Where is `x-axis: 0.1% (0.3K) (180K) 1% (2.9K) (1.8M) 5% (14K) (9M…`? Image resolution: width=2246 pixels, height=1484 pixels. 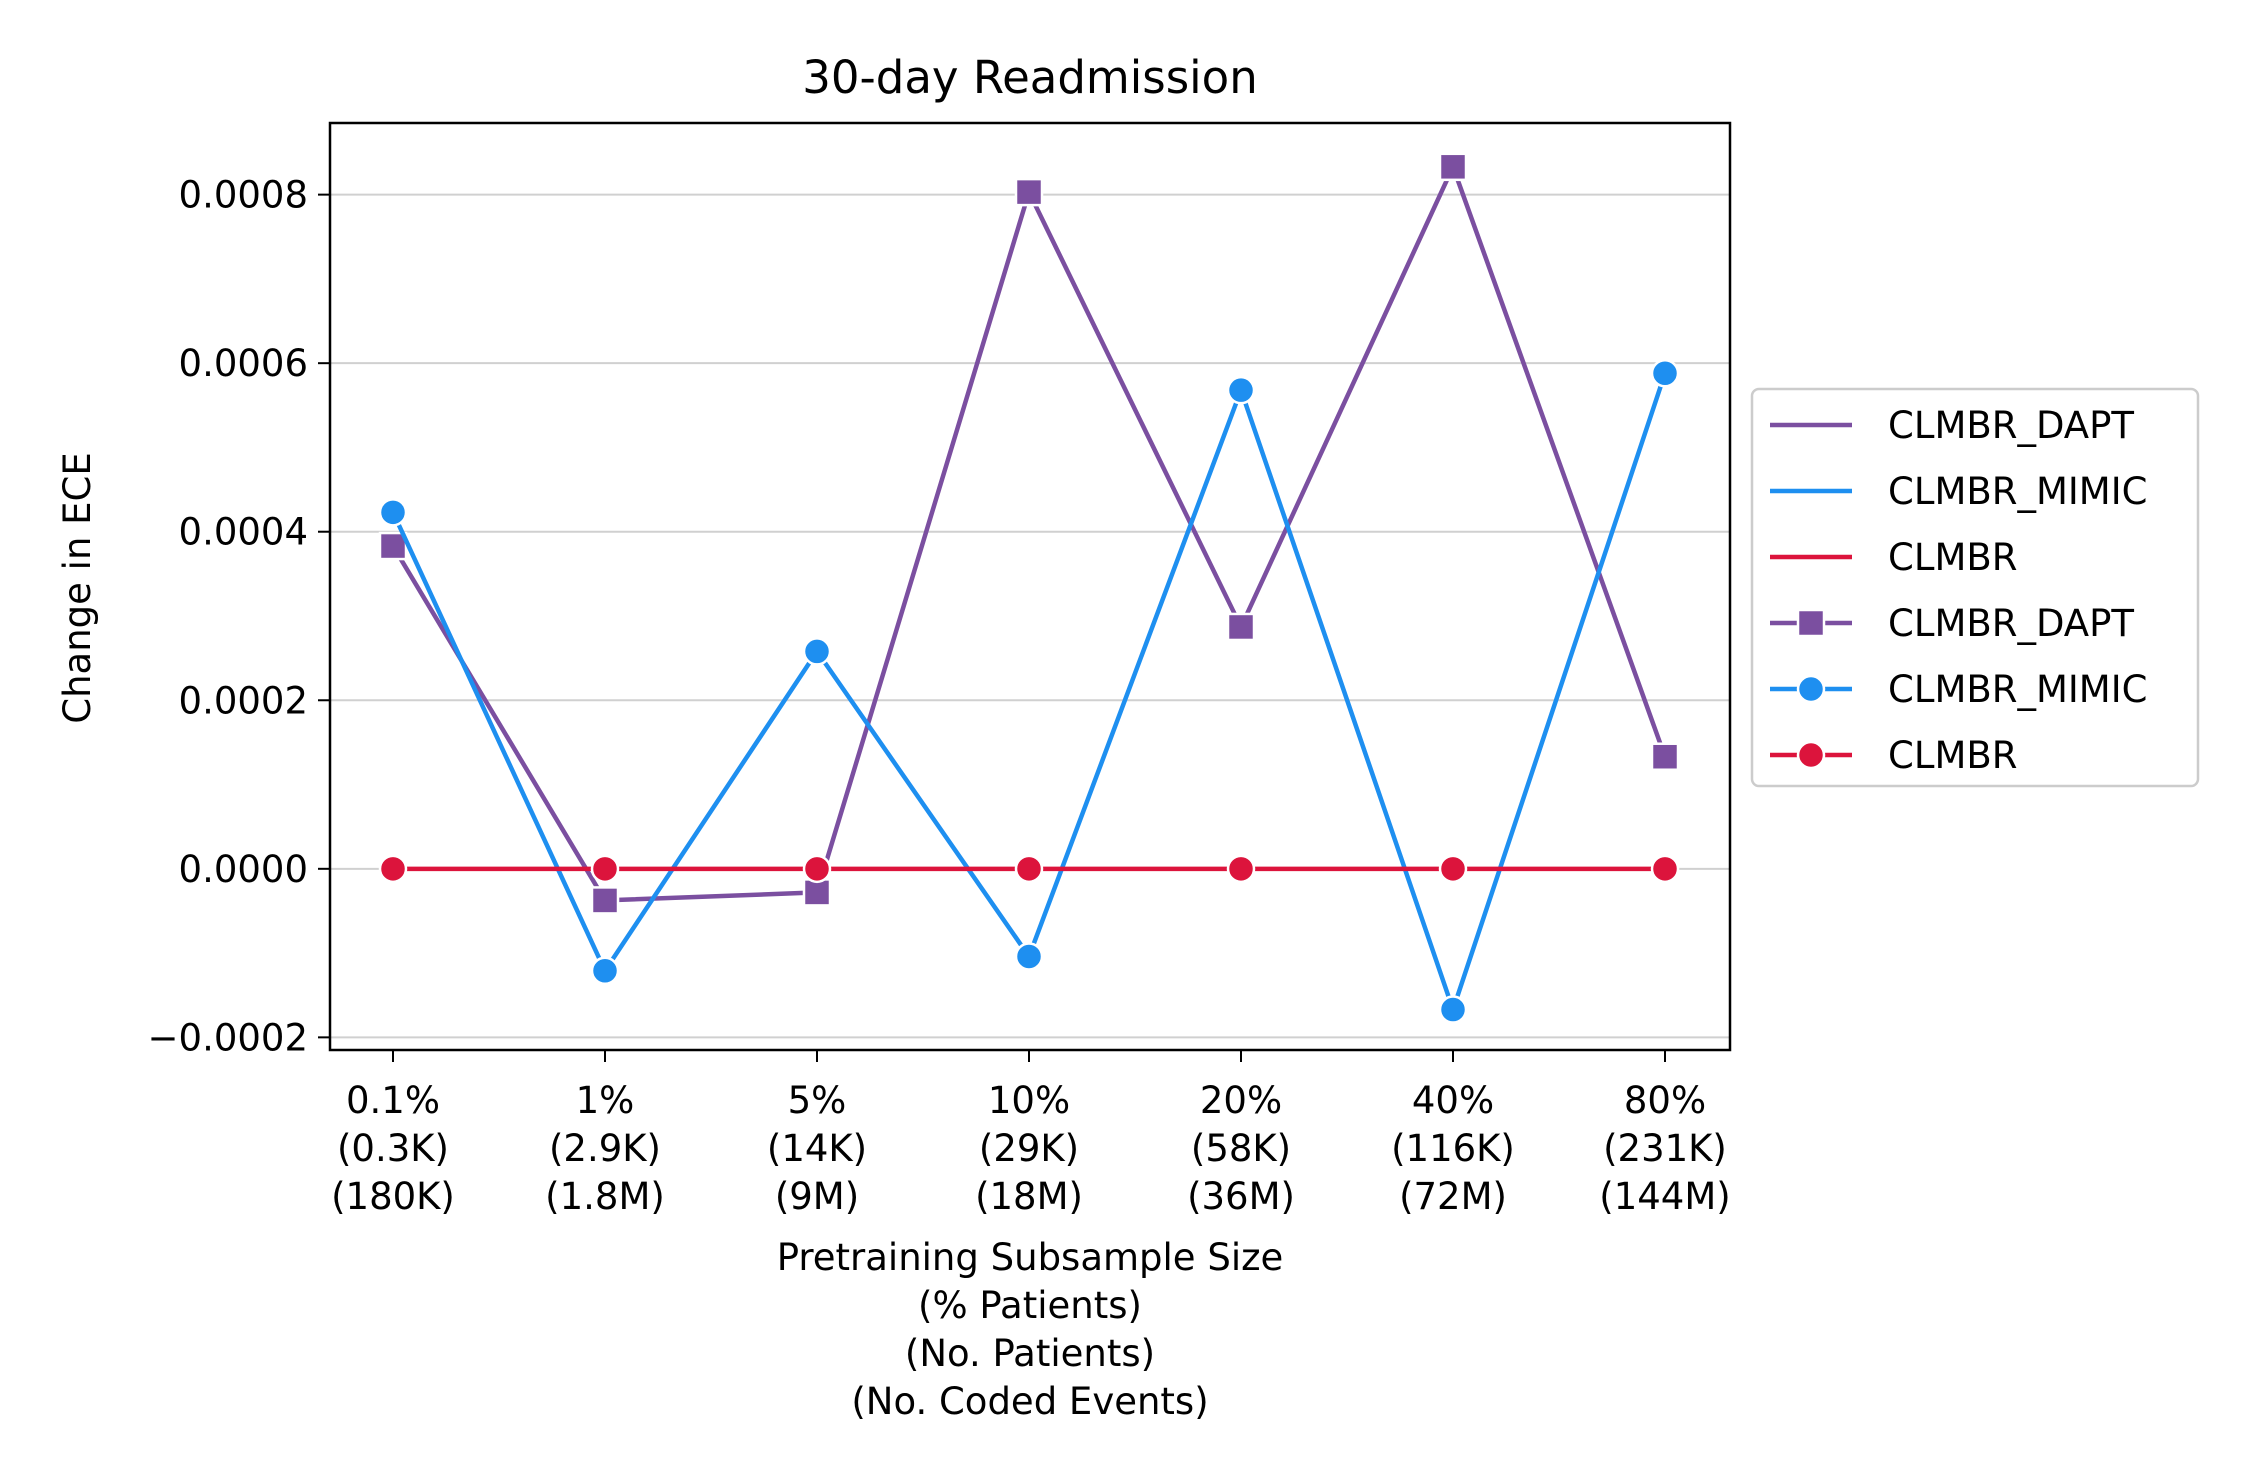 x-axis: 0.1% (0.3K) (180K) 1% (2.9K) (1.8M) 5% (14K) (9M… is located at coordinates (1031, 1134).